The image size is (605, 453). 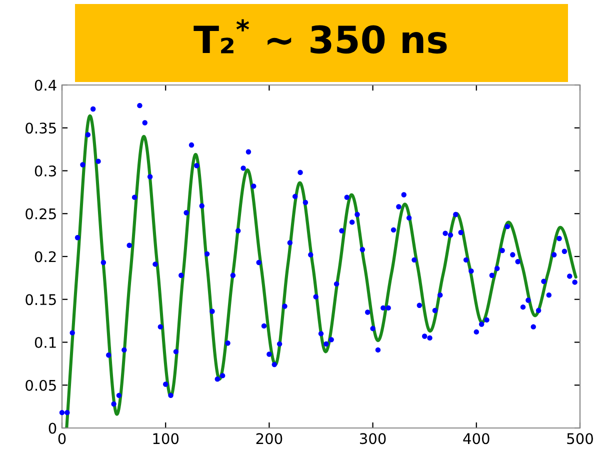 What do you see at coordinates (320, 36) in the screenshot?
I see `chart-title: T₂$^{*}$ ~ 350 ns` at bounding box center [320, 36].